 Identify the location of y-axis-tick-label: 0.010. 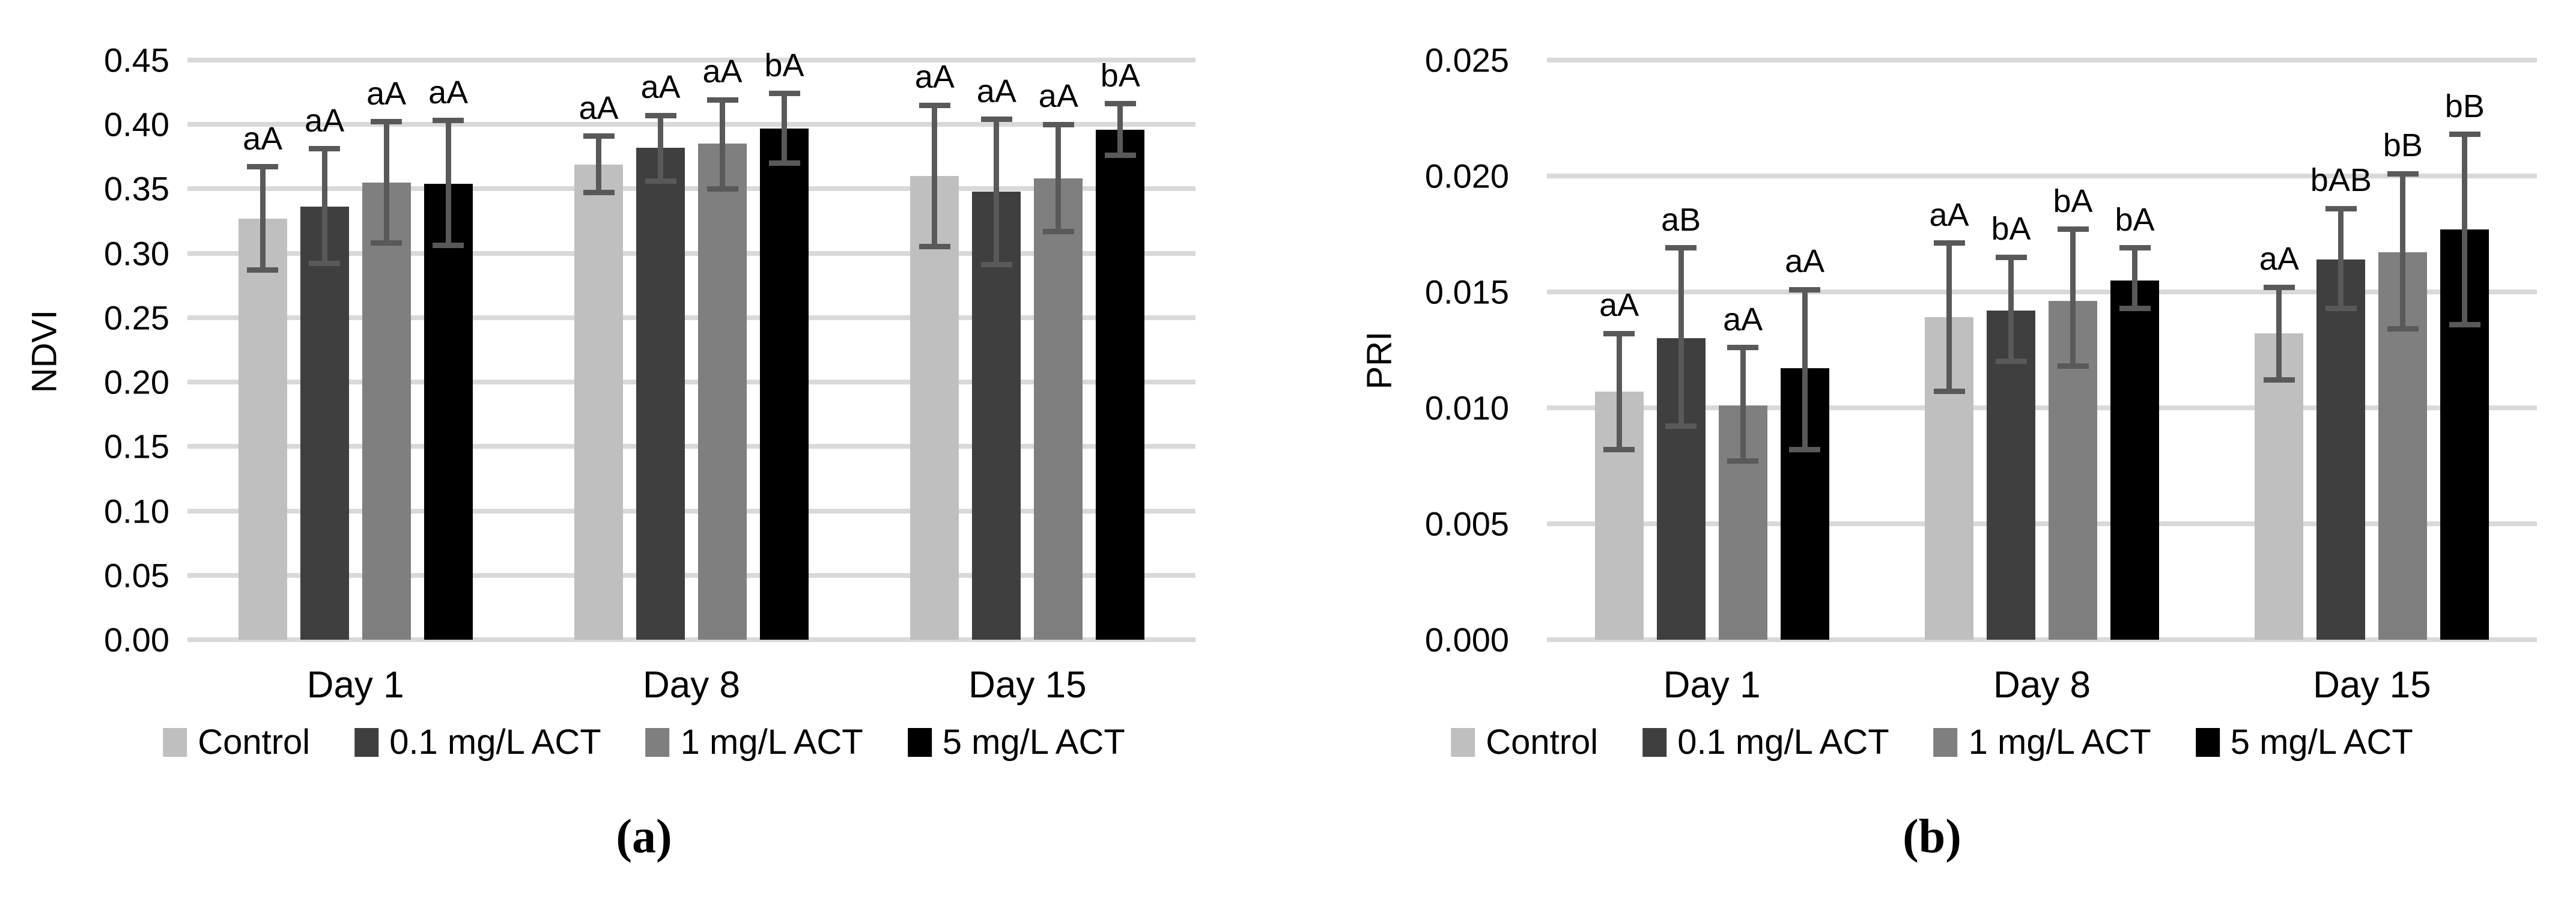
(1466, 408).